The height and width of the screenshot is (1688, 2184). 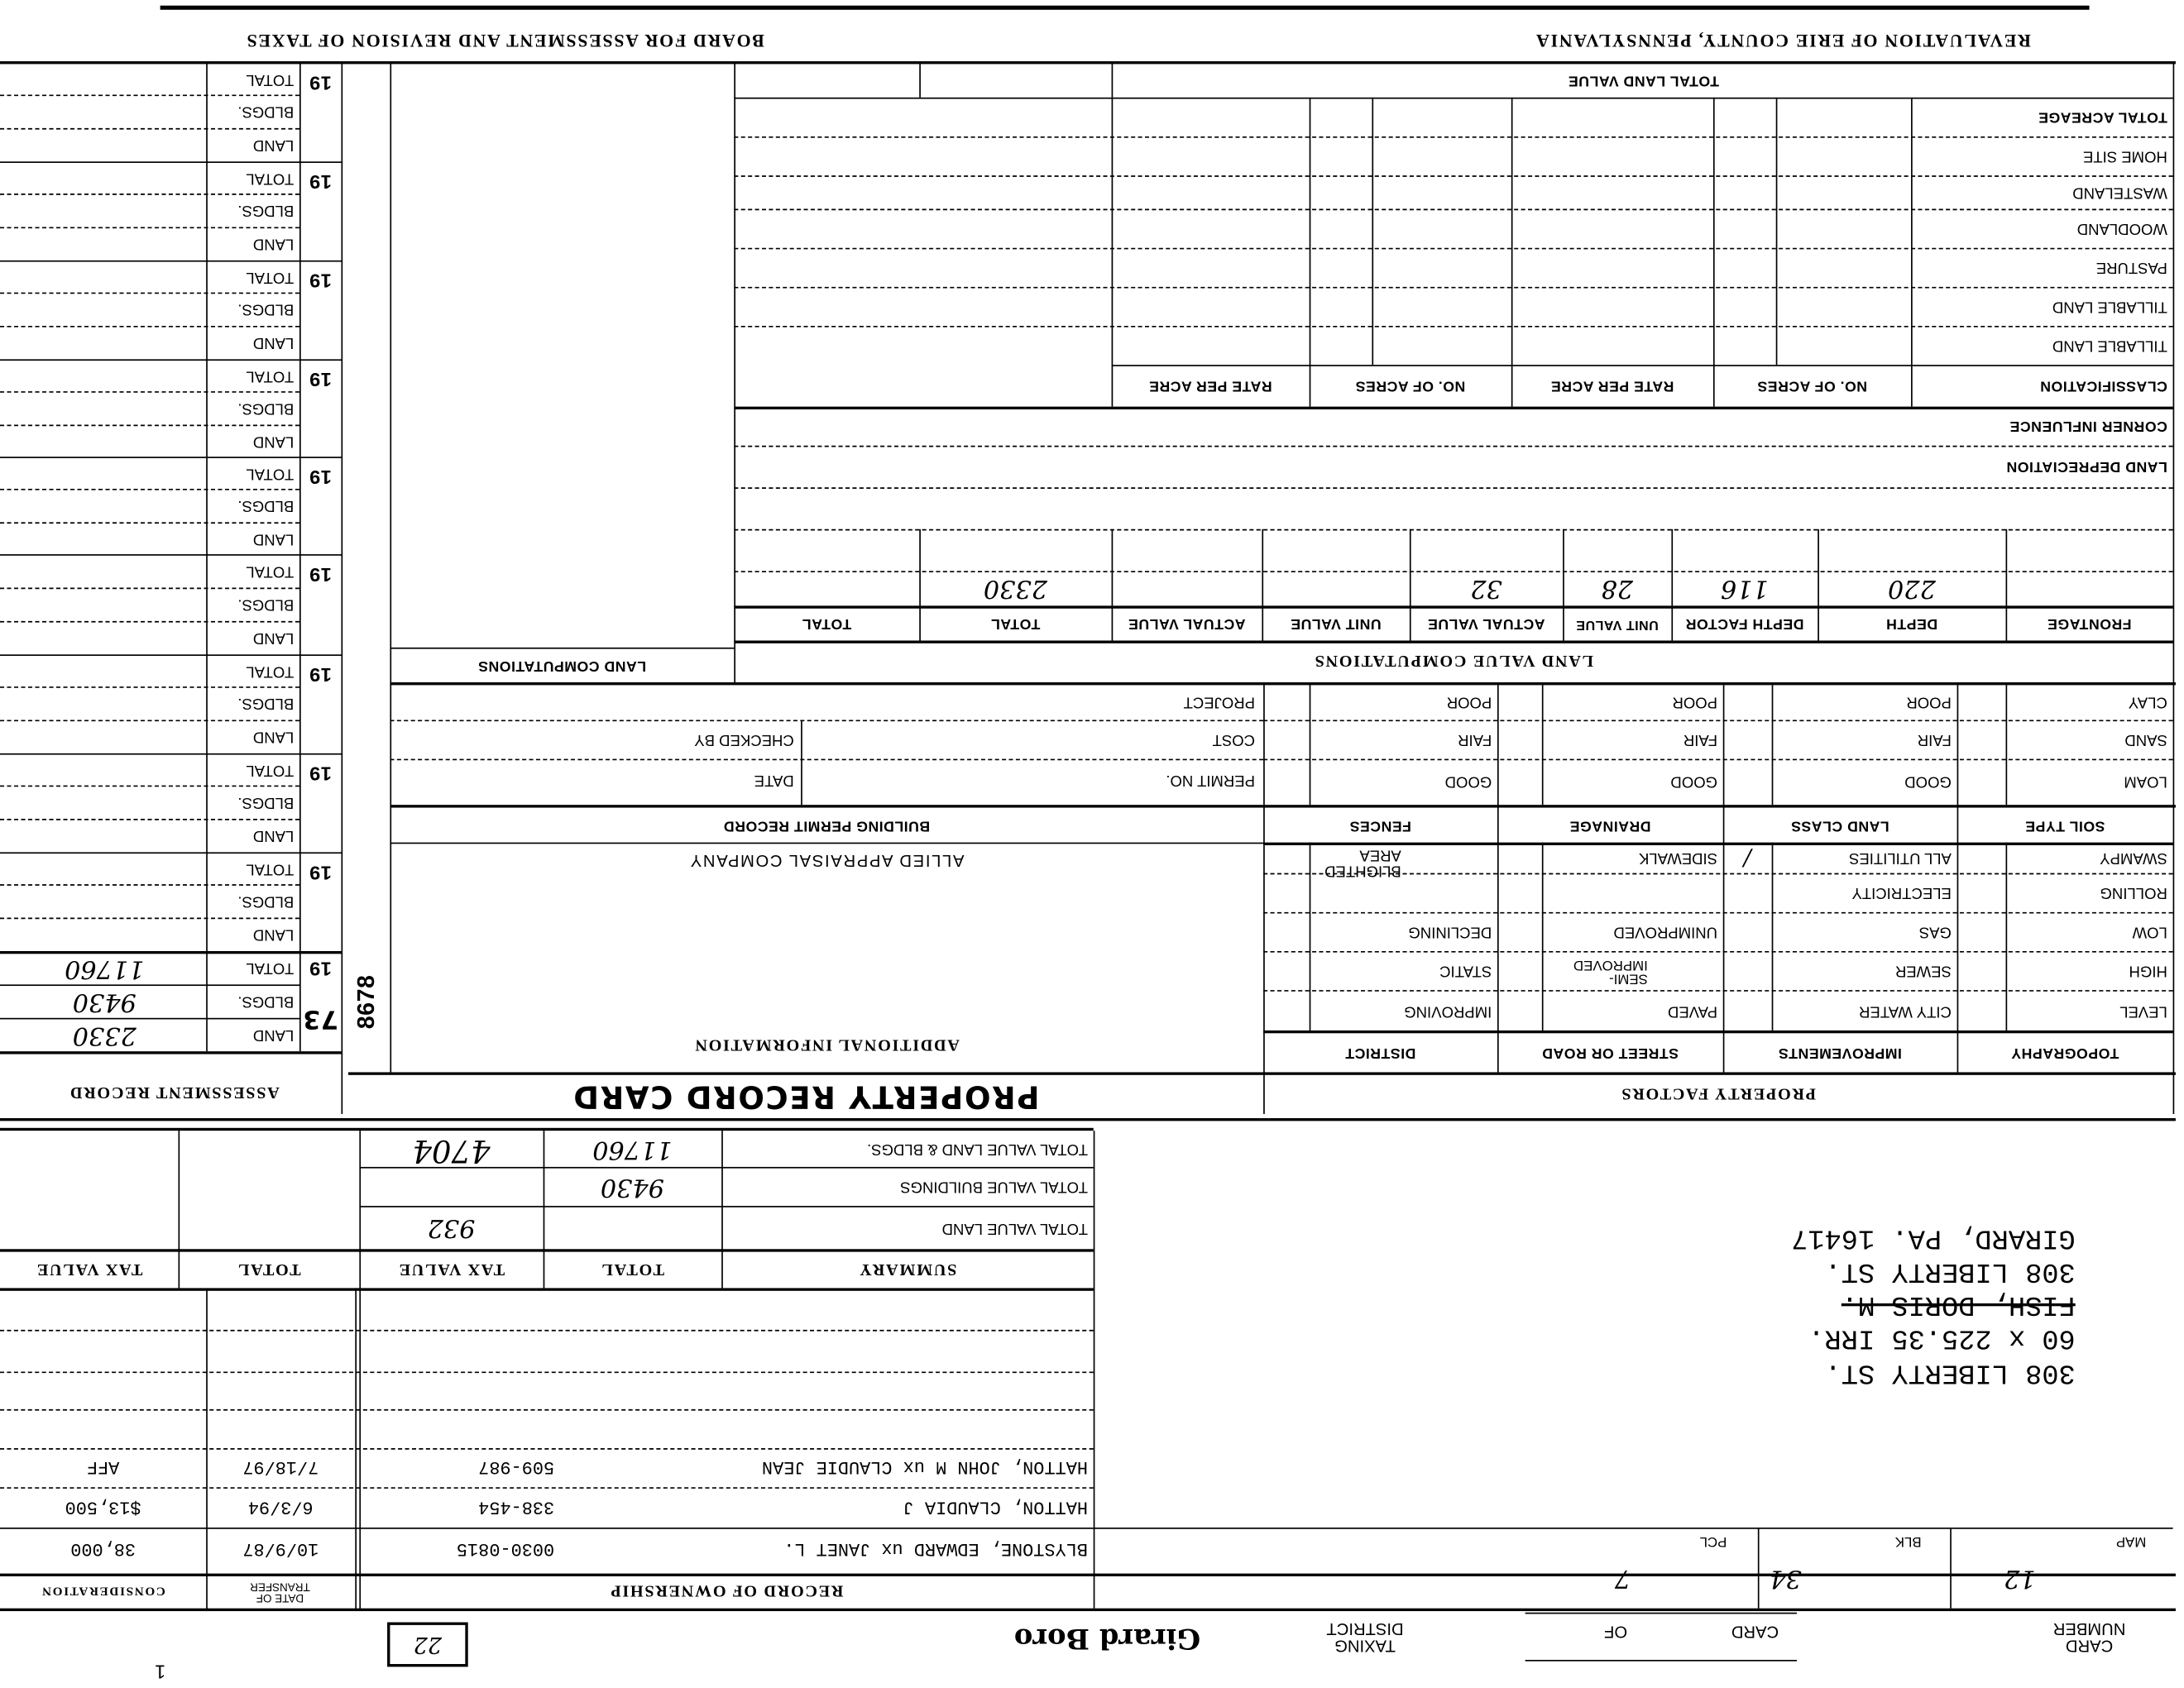 What do you see at coordinates (1453, 661) in the screenshot?
I see `land-value-computations-title: LAND VALUE COMPUTATIONS` at bounding box center [1453, 661].